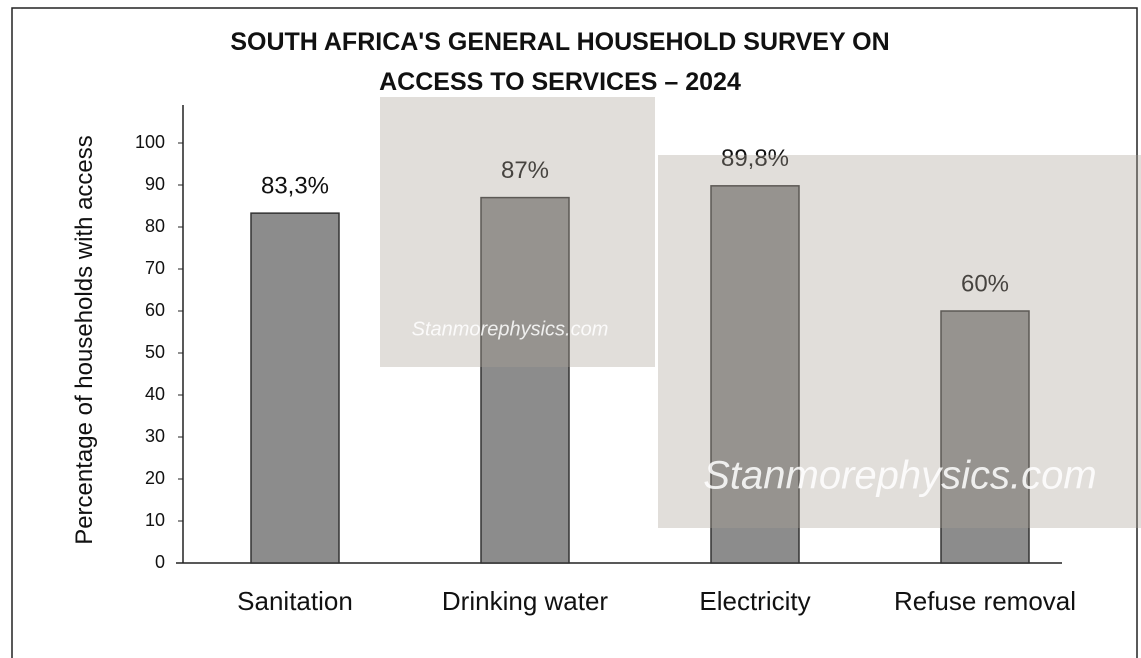 The height and width of the screenshot is (658, 1141). What do you see at coordinates (155, 436) in the screenshot?
I see `y-tick-label: 30` at bounding box center [155, 436].